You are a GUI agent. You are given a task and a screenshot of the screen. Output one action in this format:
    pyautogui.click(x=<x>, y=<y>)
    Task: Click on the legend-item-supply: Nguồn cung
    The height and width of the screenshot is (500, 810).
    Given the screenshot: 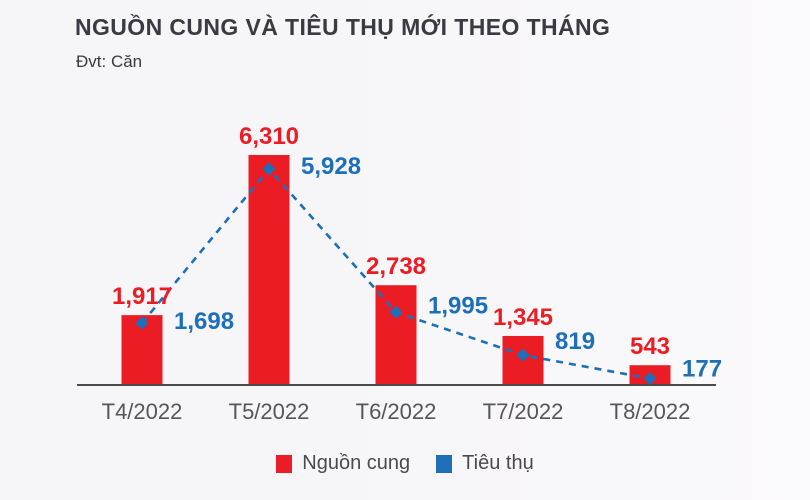 What is the action you would take?
    pyautogui.click(x=343, y=463)
    